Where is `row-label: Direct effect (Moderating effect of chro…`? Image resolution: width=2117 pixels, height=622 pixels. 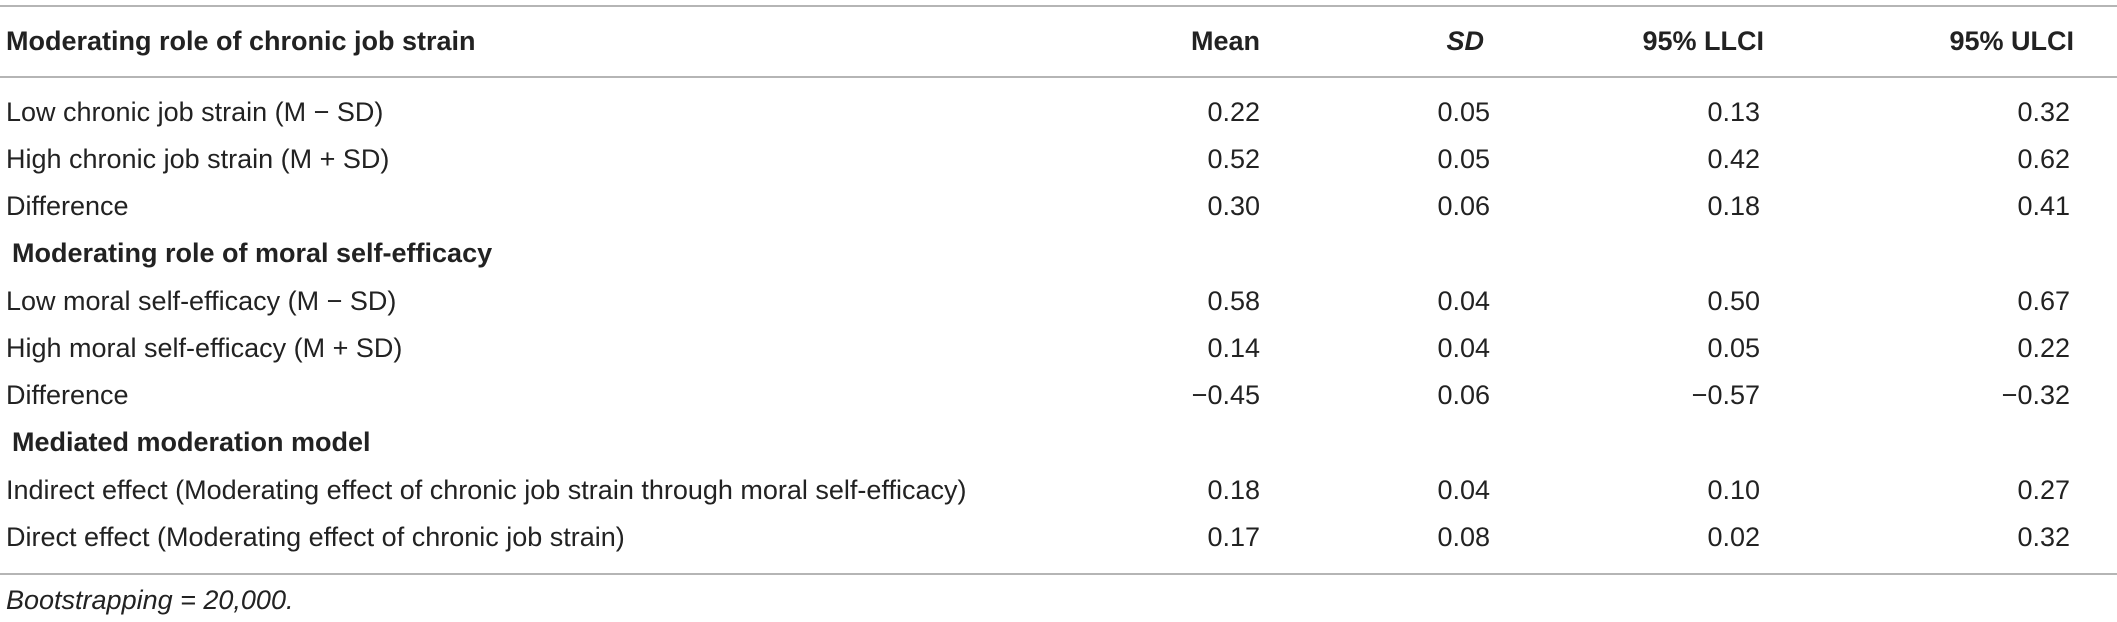
row-label: Direct effect (Moderating effect of chro… is located at coordinates (315, 537).